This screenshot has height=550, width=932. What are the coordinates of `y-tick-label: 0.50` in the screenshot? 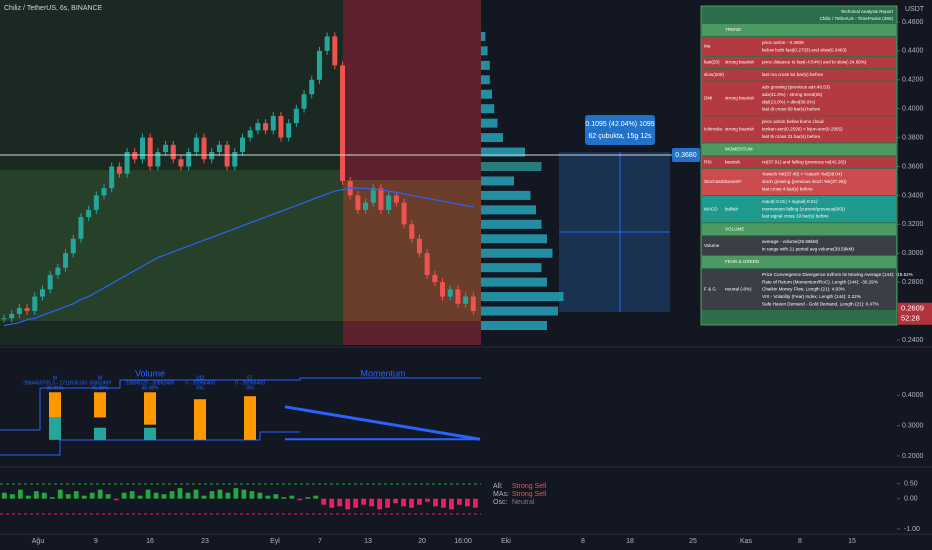 It's located at (911, 483).